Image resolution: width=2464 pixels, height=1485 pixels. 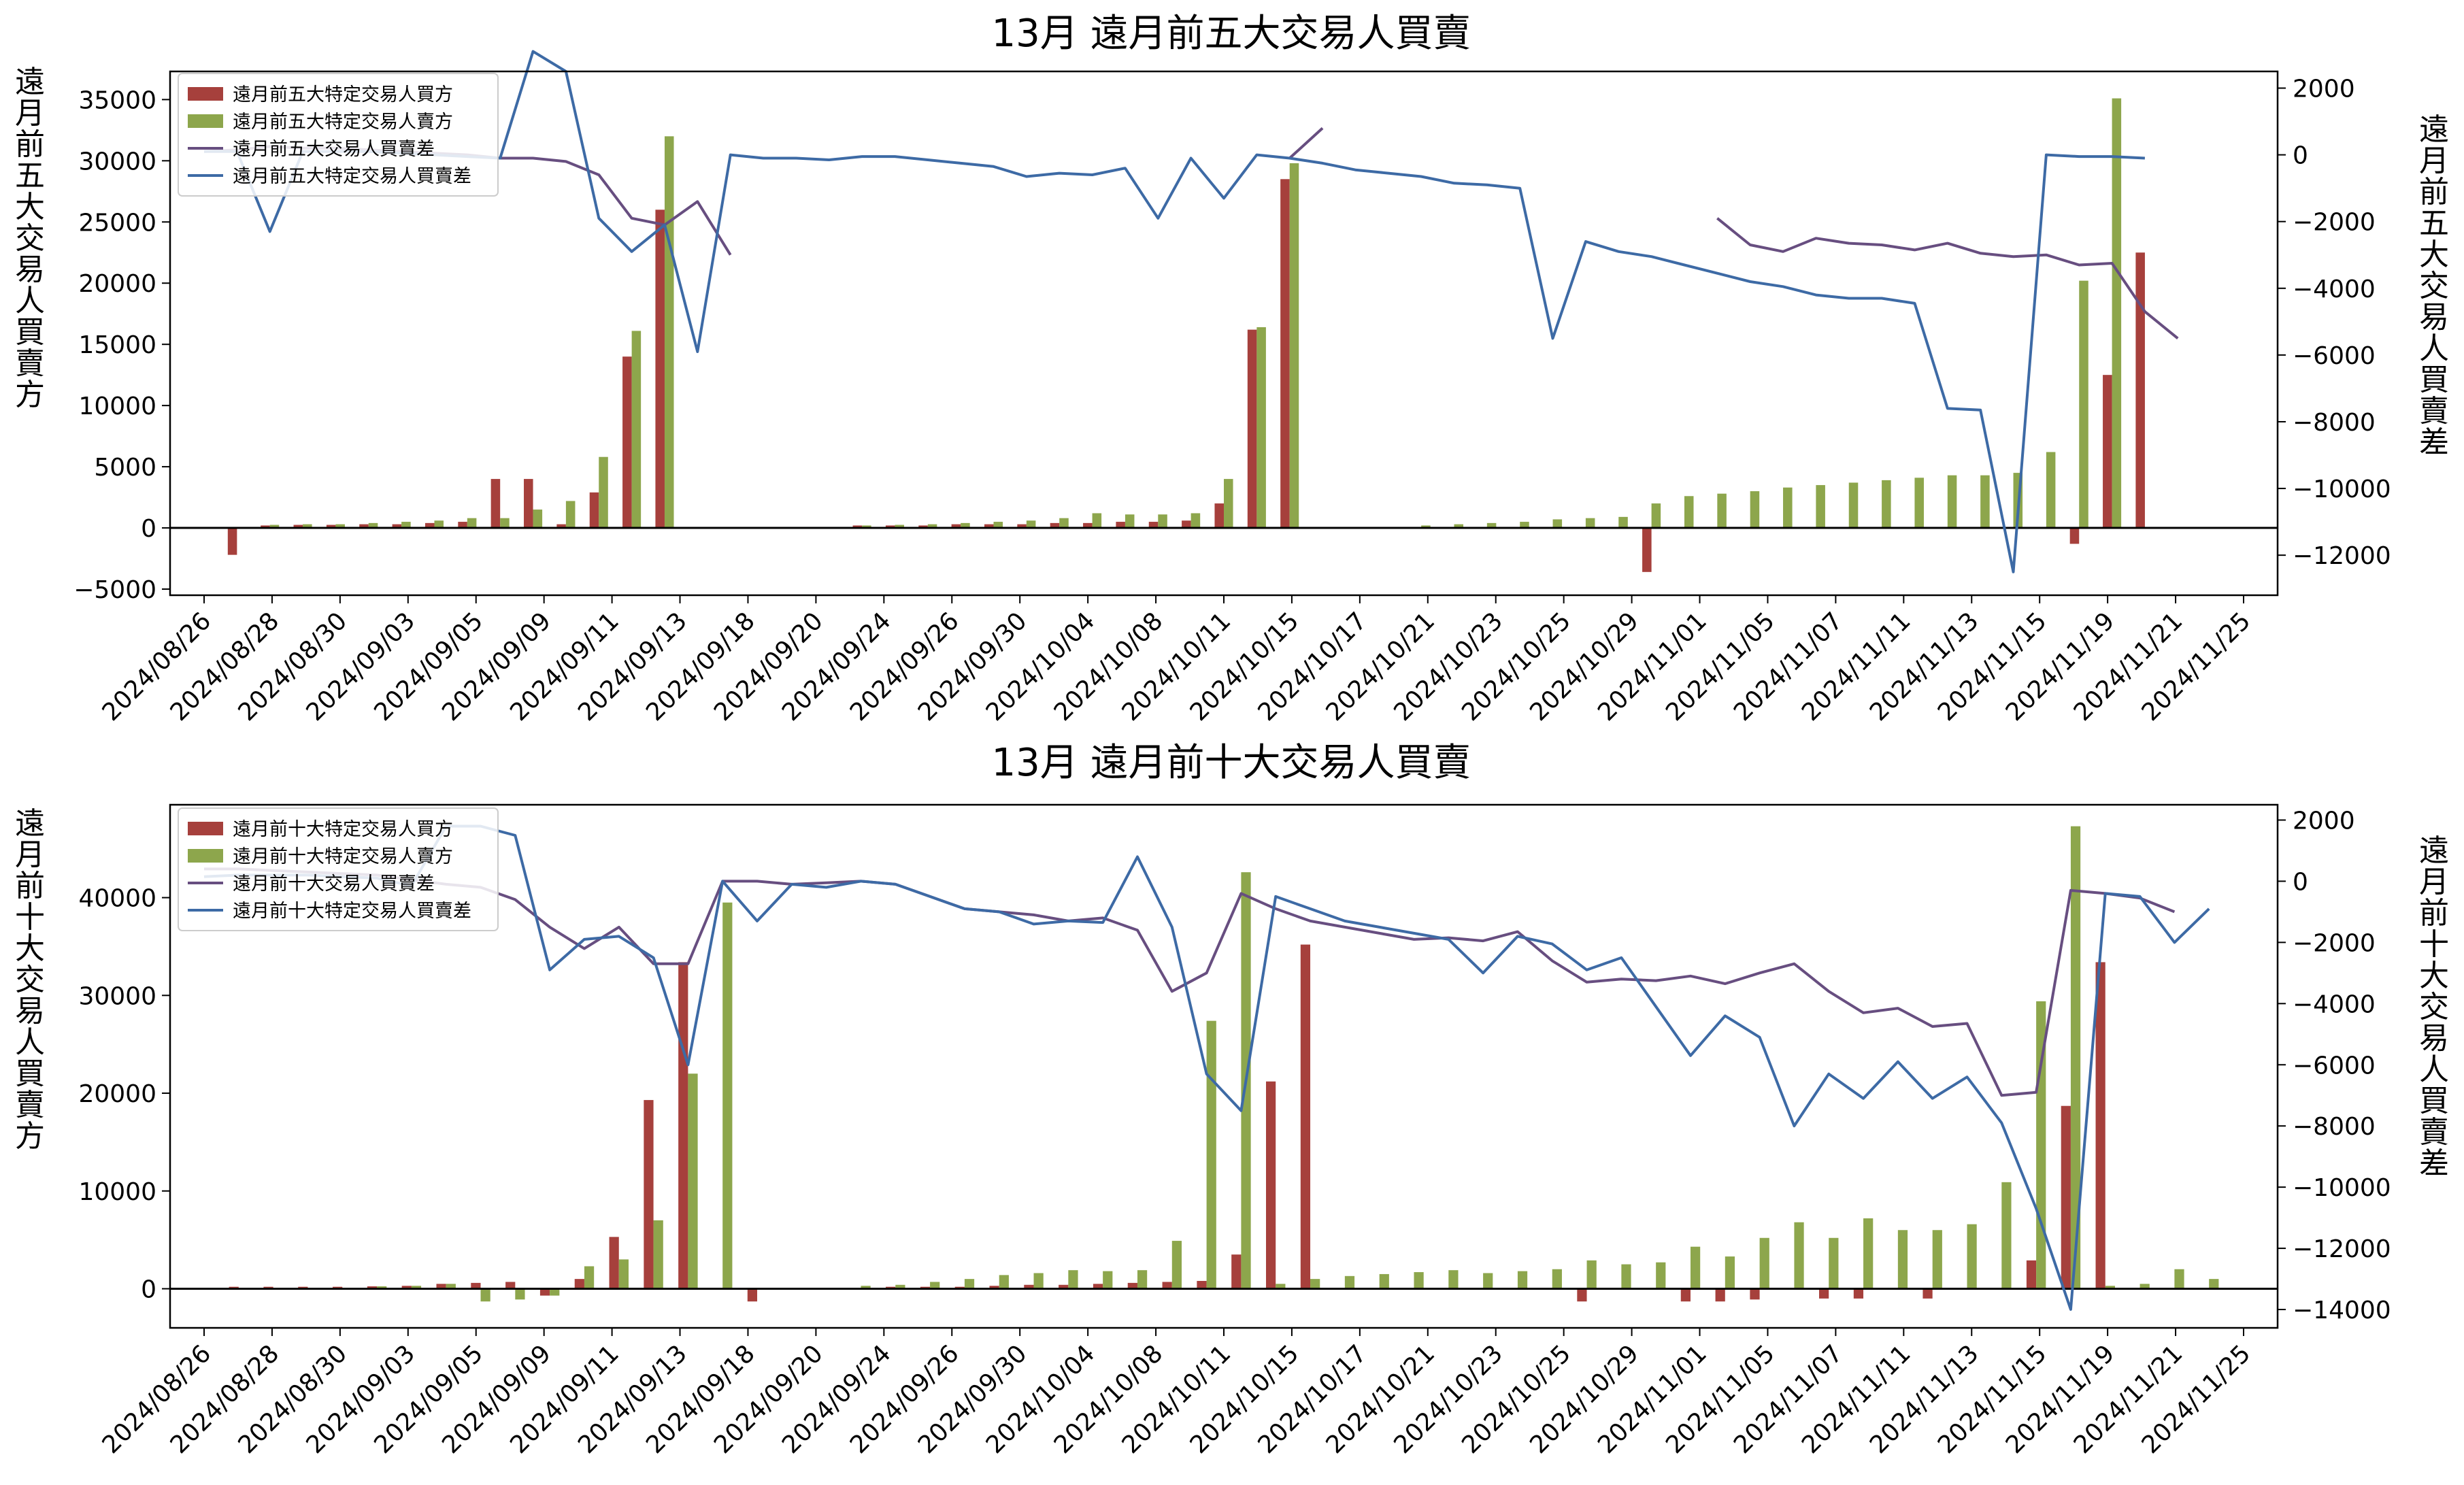 I want to click on right-axis-label: 遠月前五大交易人買賣差, so click(x=2434, y=286).